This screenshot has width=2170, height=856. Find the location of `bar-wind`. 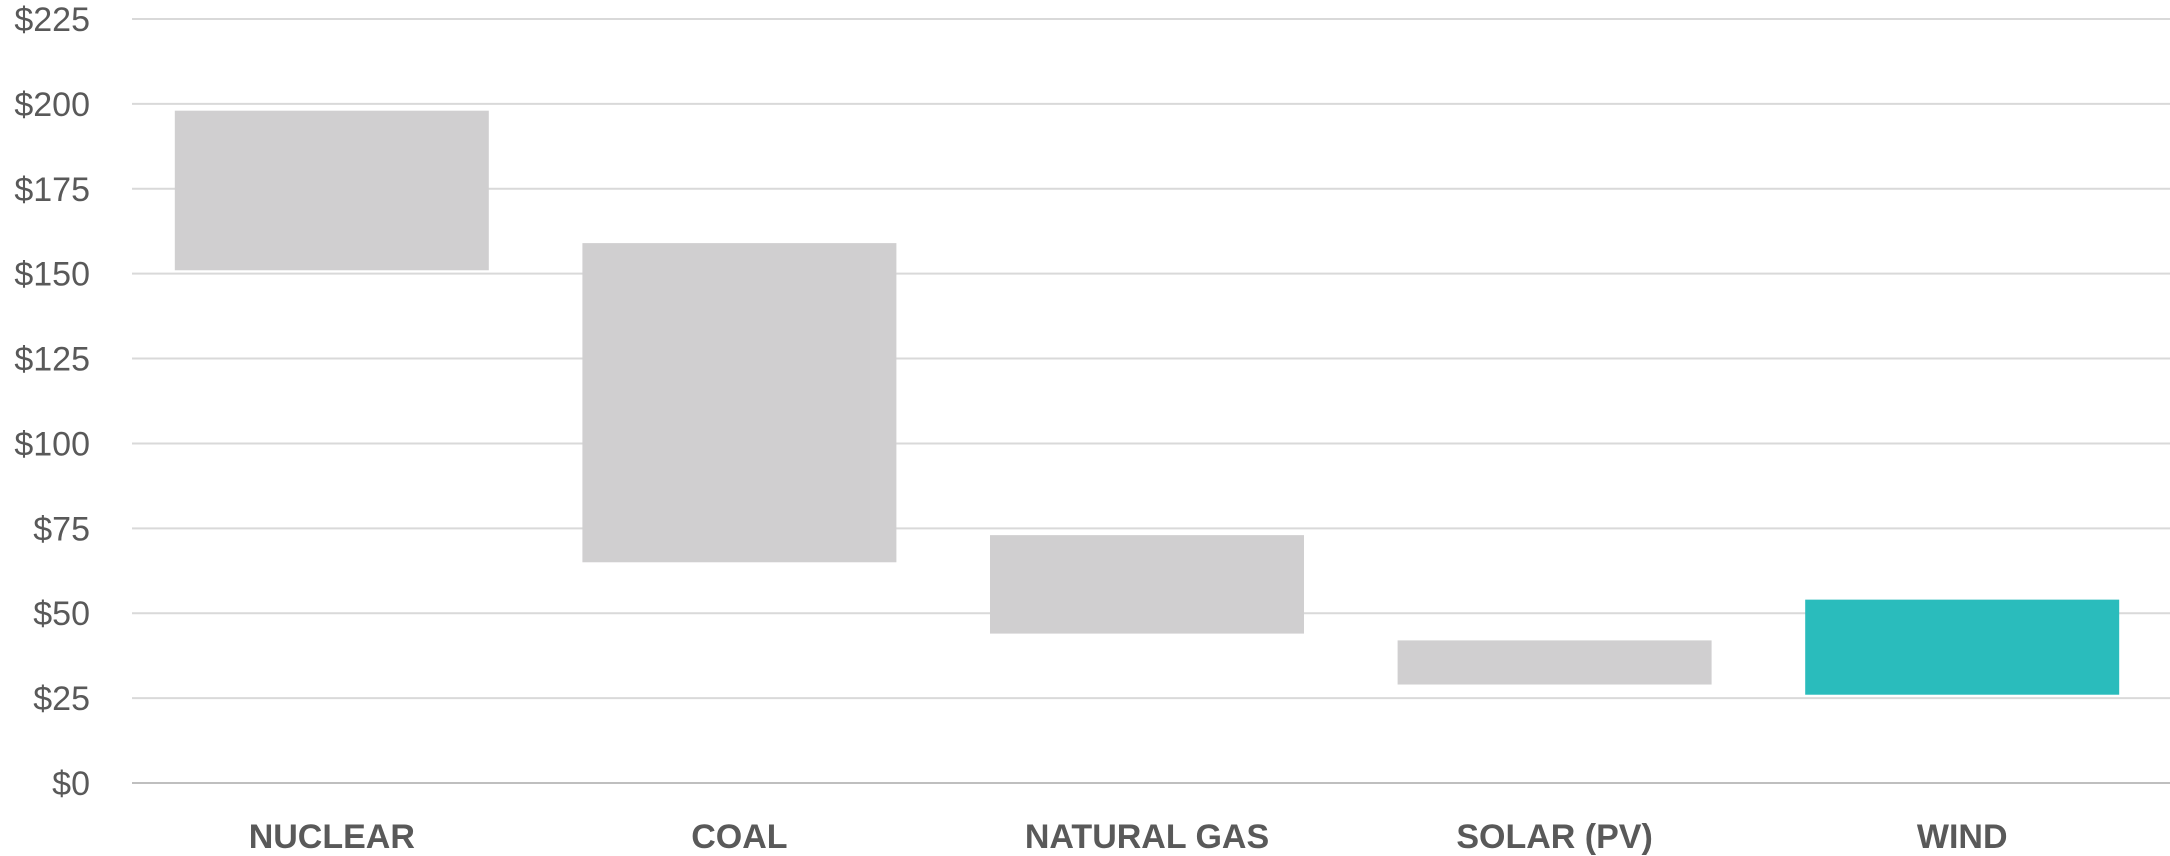

bar-wind is located at coordinates (1962, 647).